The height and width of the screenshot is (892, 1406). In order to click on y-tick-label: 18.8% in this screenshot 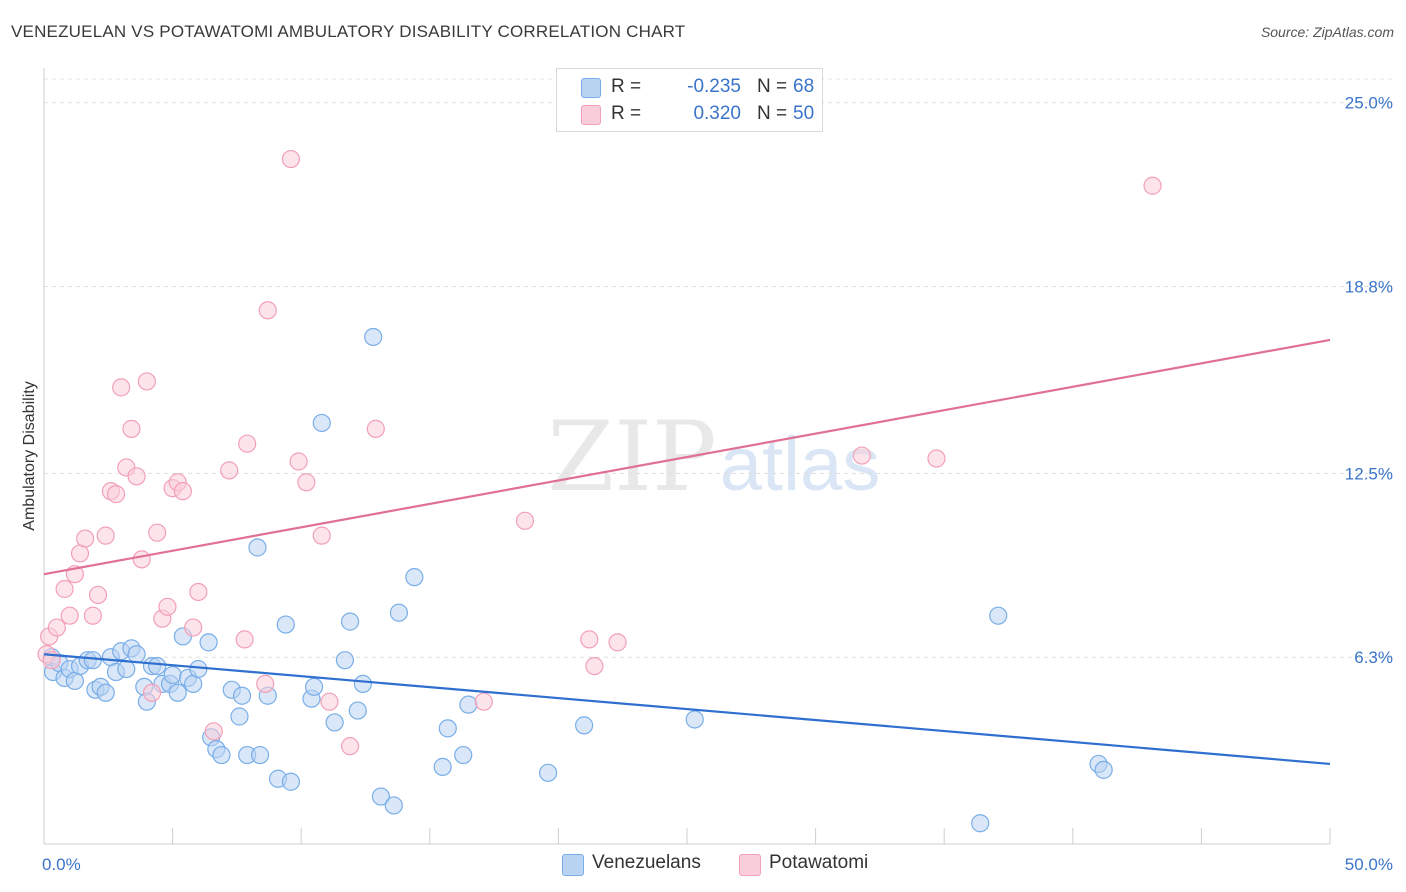, I will do `click(1369, 287)`.